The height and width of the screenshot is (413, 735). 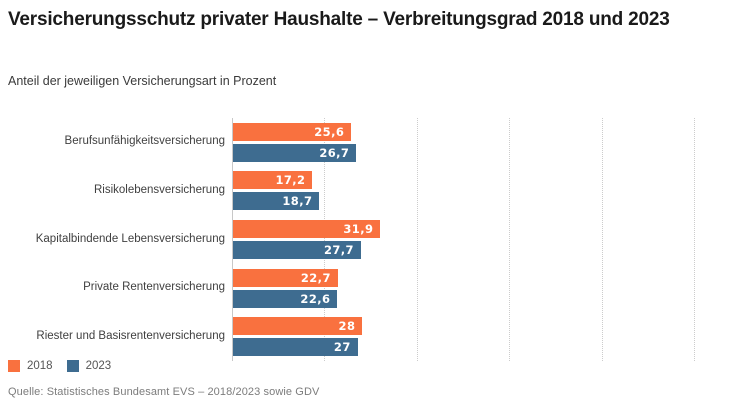 I want to click on legend-swatch-2023, so click(x=72, y=366).